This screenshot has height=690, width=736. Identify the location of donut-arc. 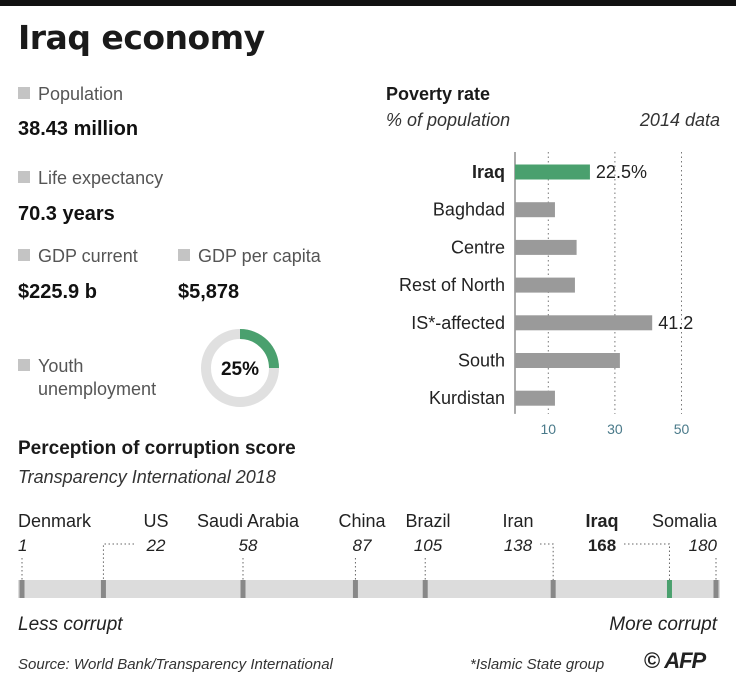
(259, 349).